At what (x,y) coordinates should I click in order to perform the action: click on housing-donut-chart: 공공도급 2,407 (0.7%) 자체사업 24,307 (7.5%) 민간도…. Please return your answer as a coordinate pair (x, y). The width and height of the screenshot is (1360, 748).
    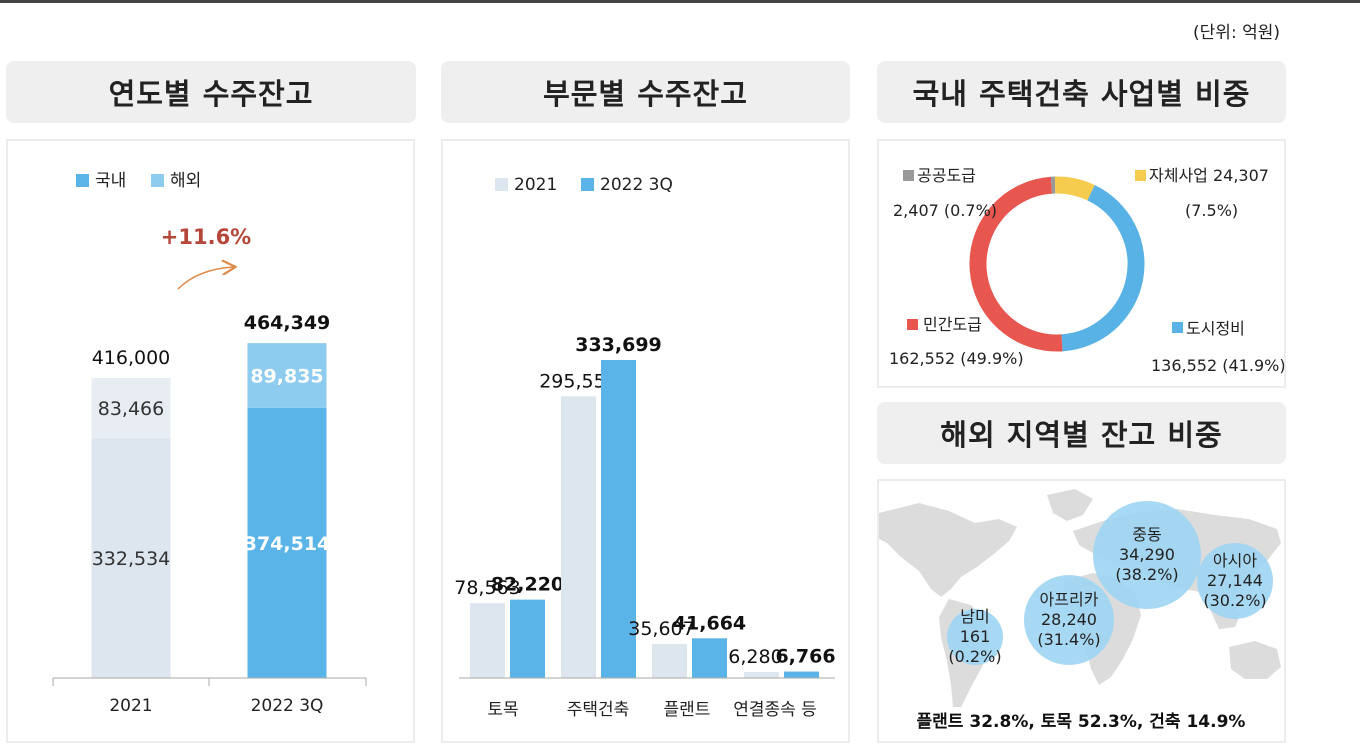
    Looking at the image, I should click on (1087, 270).